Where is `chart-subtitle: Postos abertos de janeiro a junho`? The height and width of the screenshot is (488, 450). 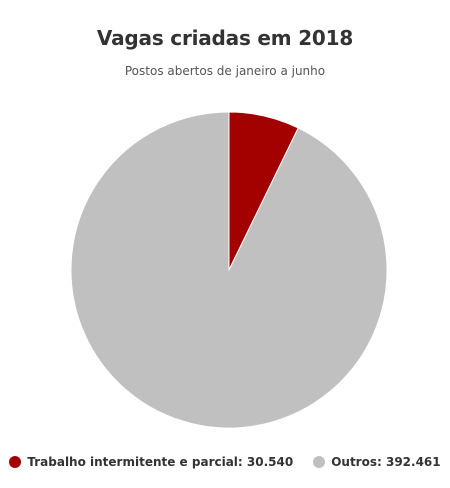
chart-subtitle: Postos abertos de janeiro a junho is located at coordinates (225, 71).